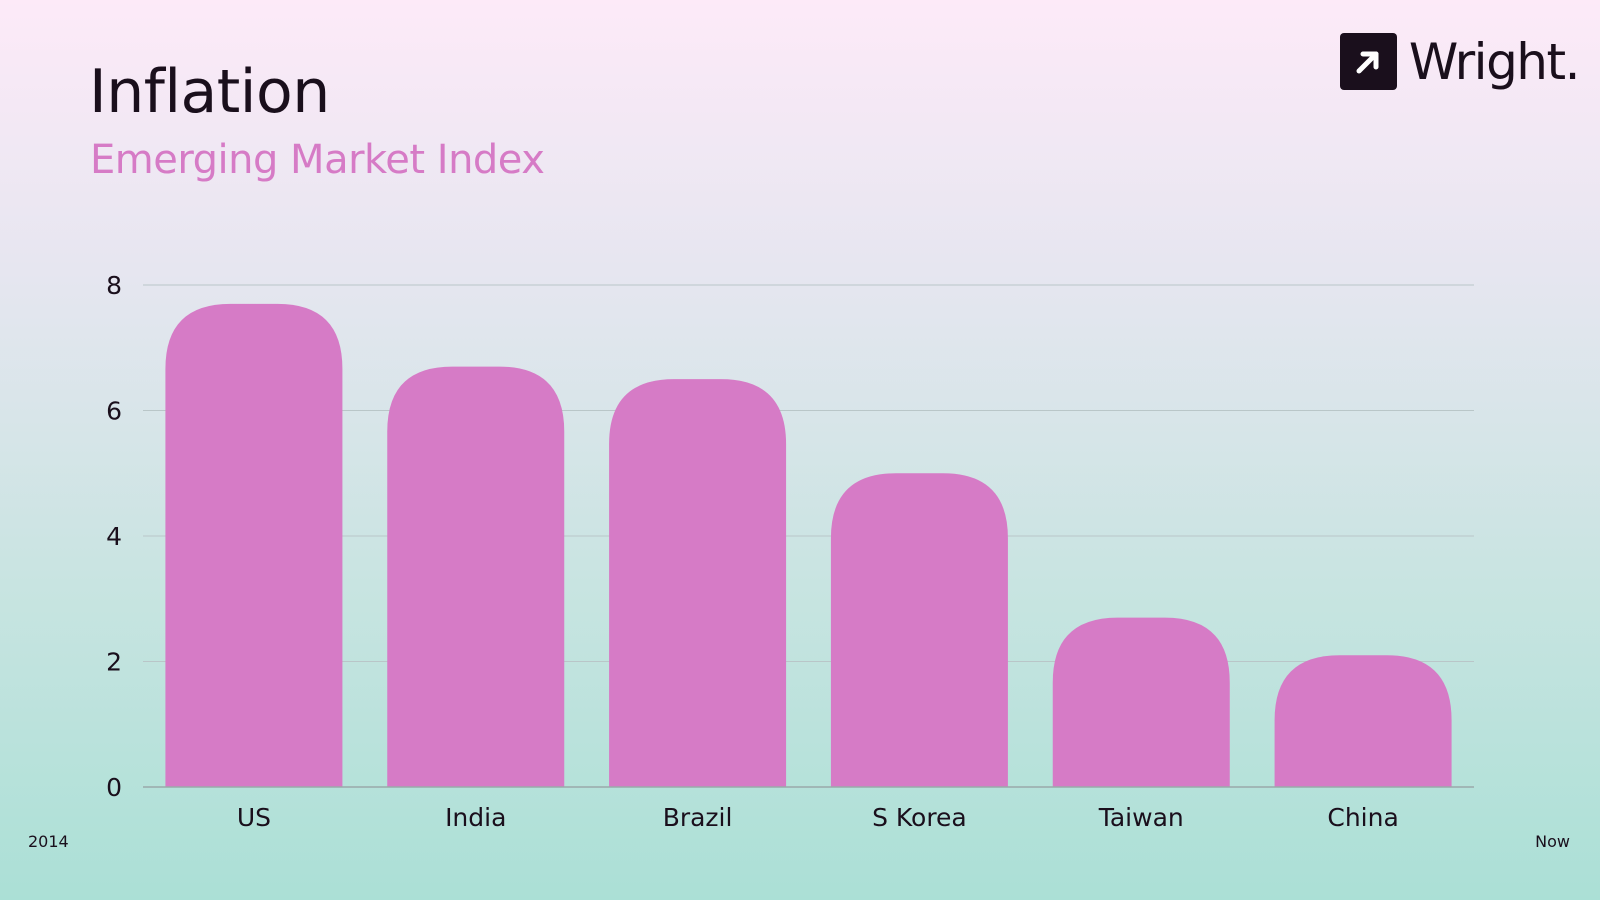 This screenshot has width=1600, height=900. Describe the element at coordinates (1368, 61) in the screenshot. I see `arrow-up-right-icon` at that location.